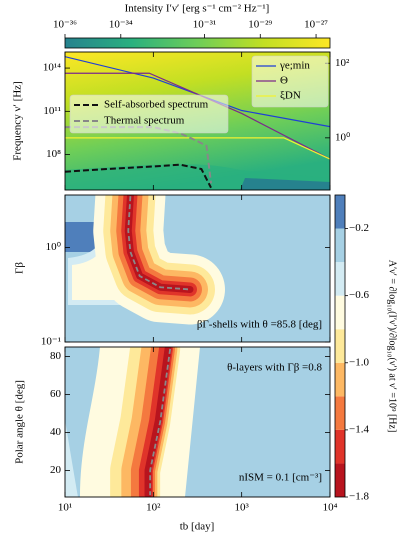 The image size is (407, 543). I want to click on legend-label: ξDN, so click(290, 96).